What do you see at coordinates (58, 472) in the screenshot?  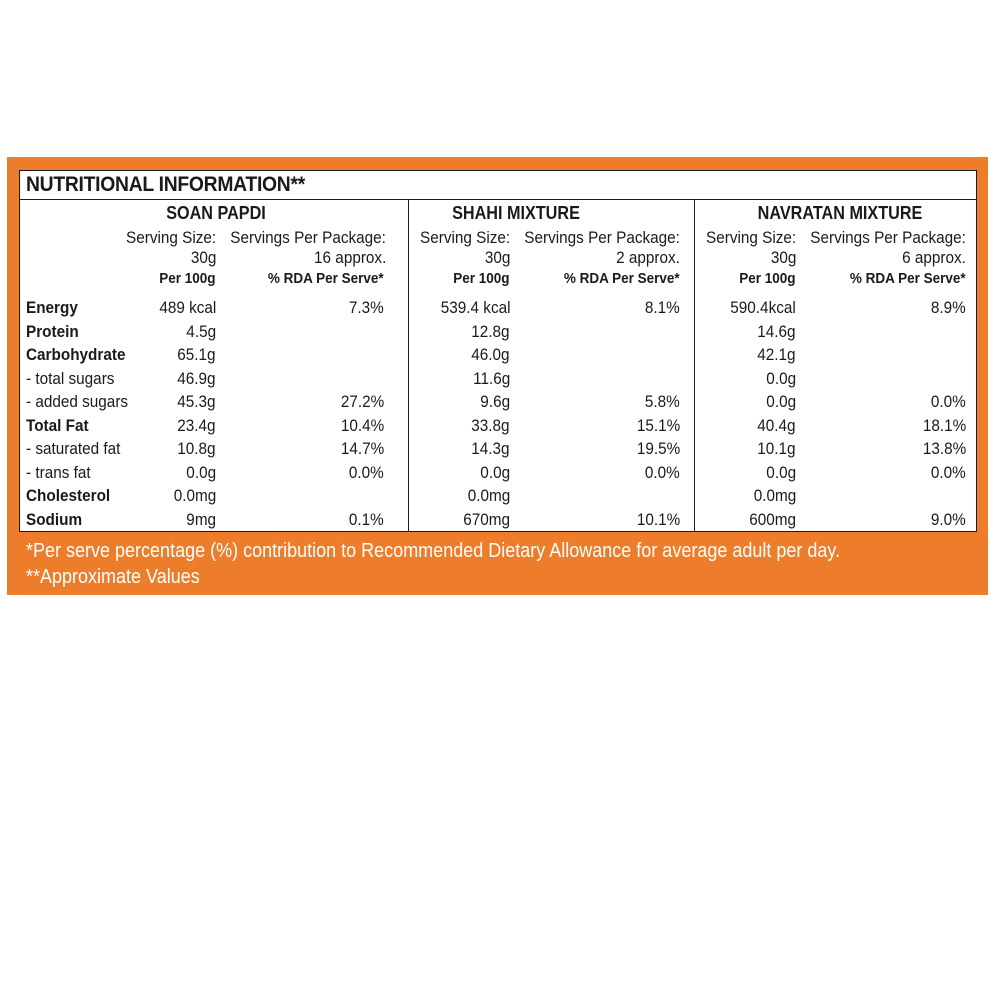 I see `nutrient-label: - trans fat` at bounding box center [58, 472].